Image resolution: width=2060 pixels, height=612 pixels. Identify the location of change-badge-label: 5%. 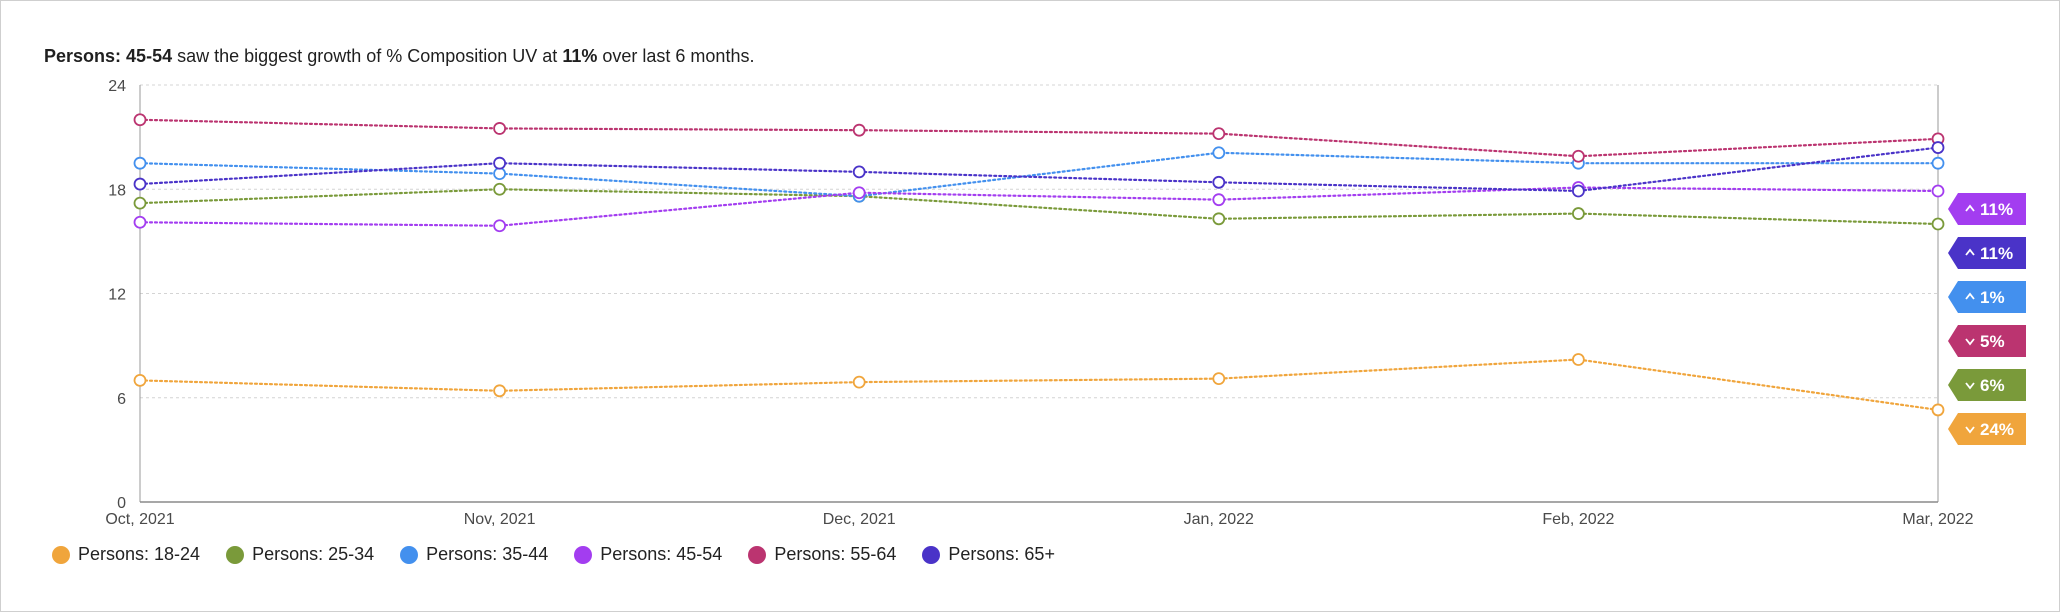
(1992, 341).